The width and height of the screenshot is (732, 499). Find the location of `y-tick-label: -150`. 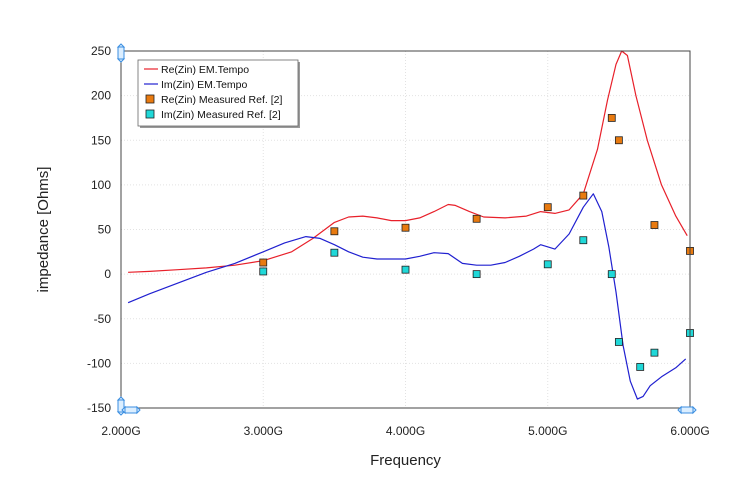

y-tick-label: -150 is located at coordinates (99, 408).